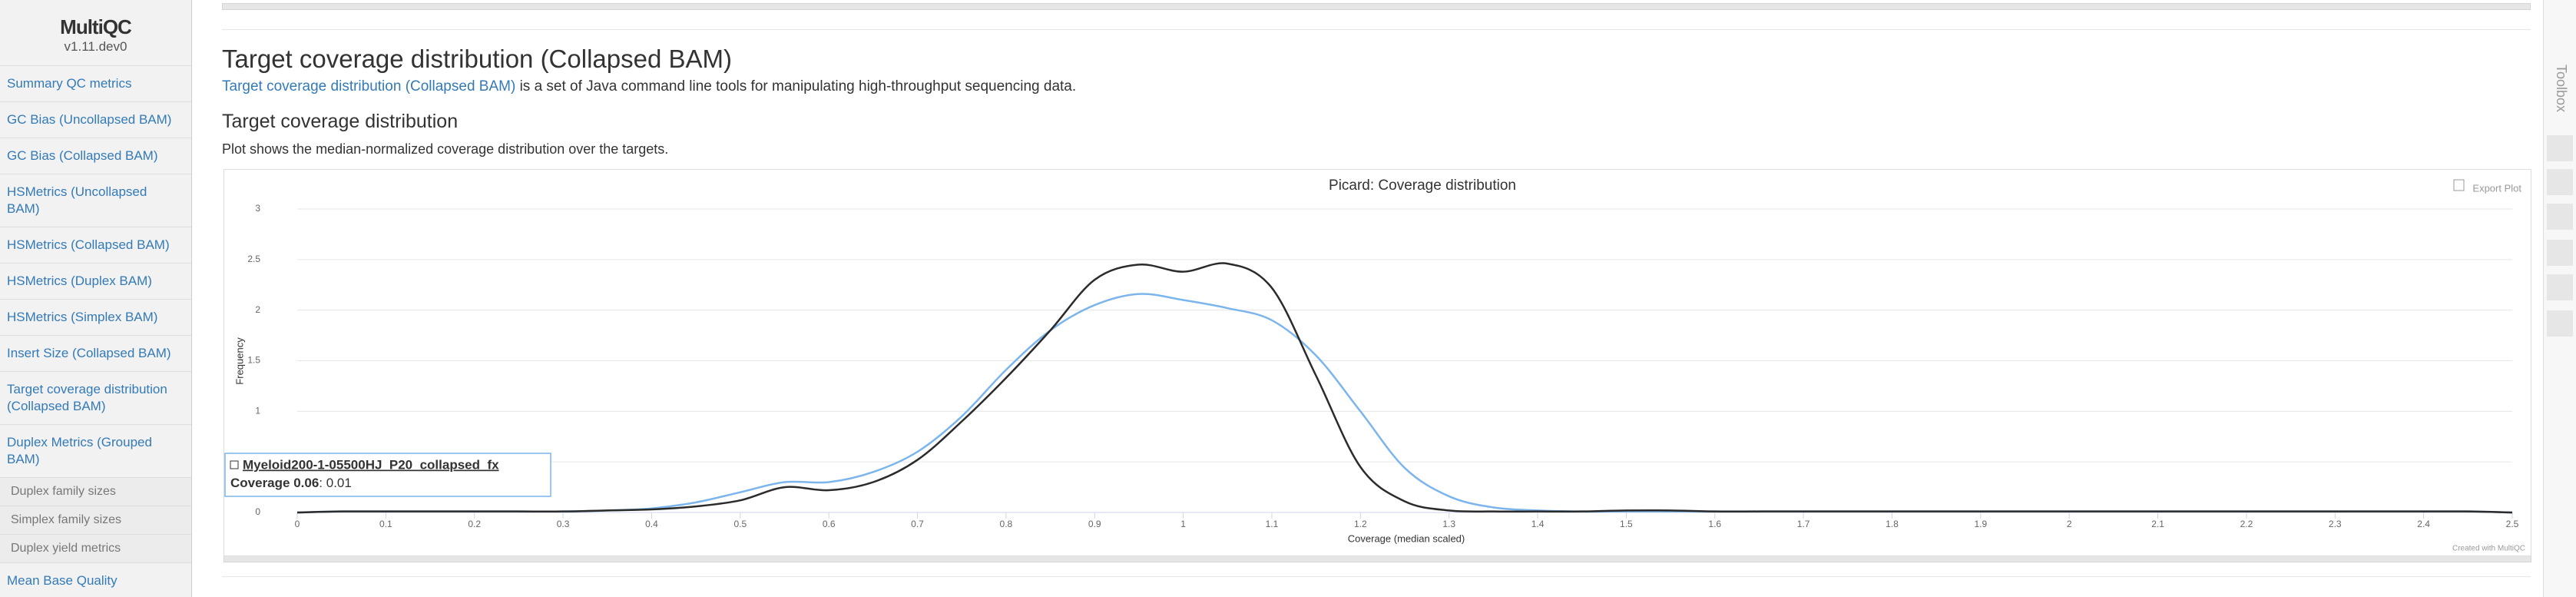 This screenshot has height=597, width=2576. I want to click on tooltip-icon, so click(234, 464).